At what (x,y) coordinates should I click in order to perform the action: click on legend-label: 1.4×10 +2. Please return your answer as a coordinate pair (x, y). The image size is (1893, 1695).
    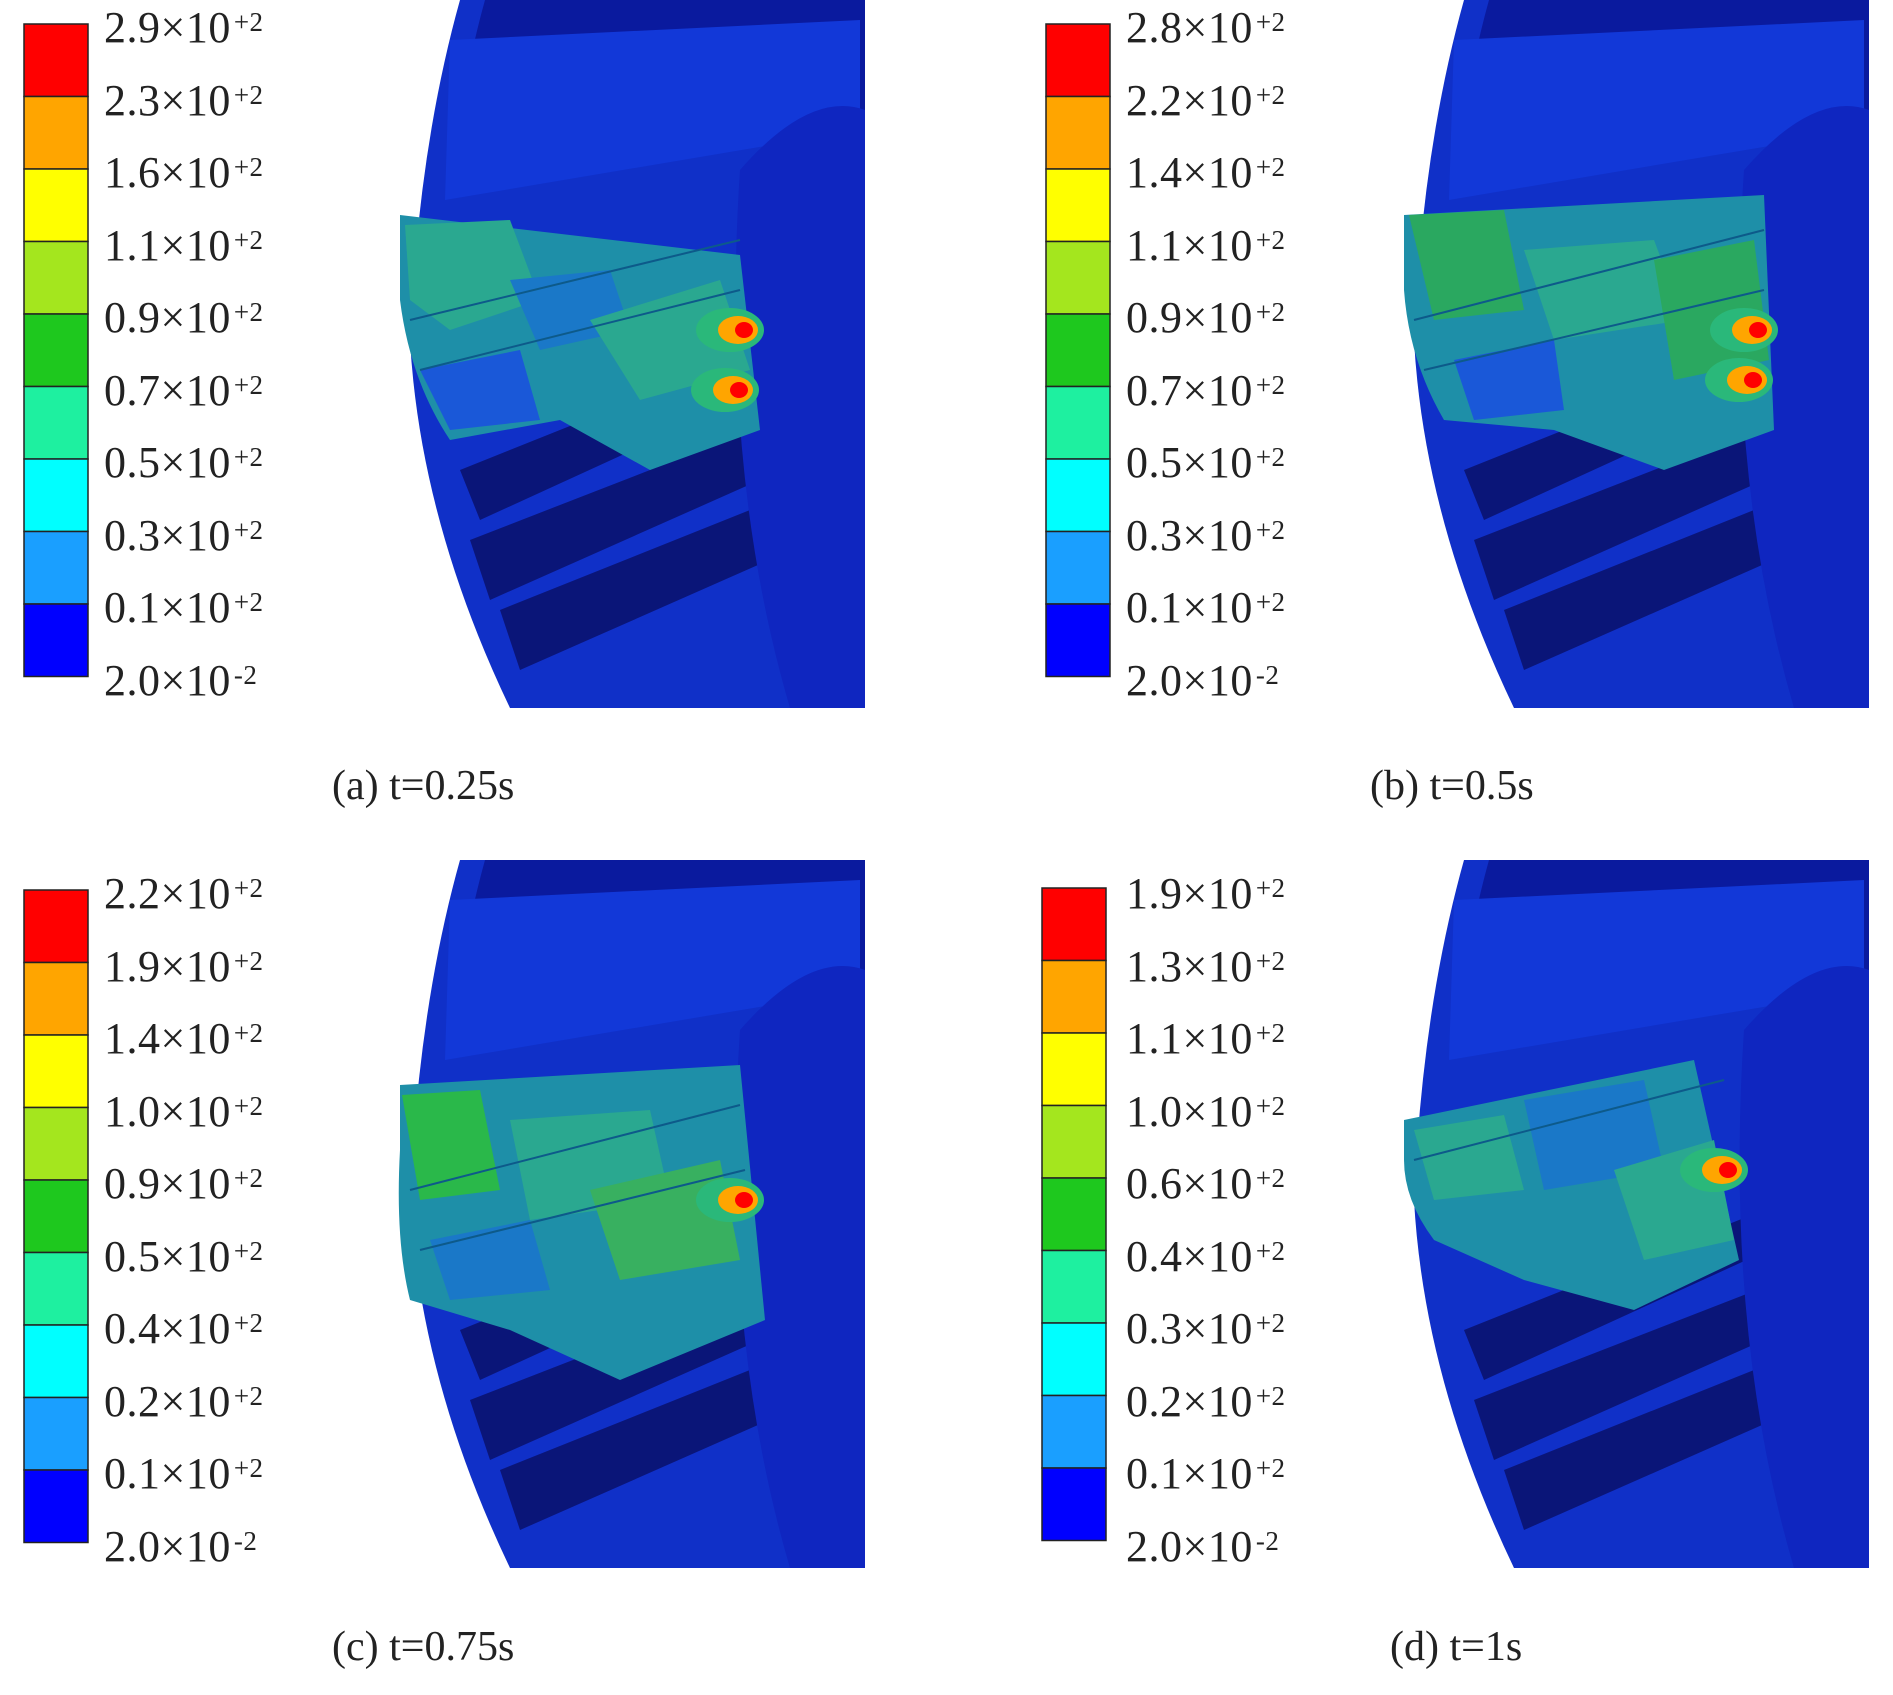
    Looking at the image, I should click on (1206, 173).